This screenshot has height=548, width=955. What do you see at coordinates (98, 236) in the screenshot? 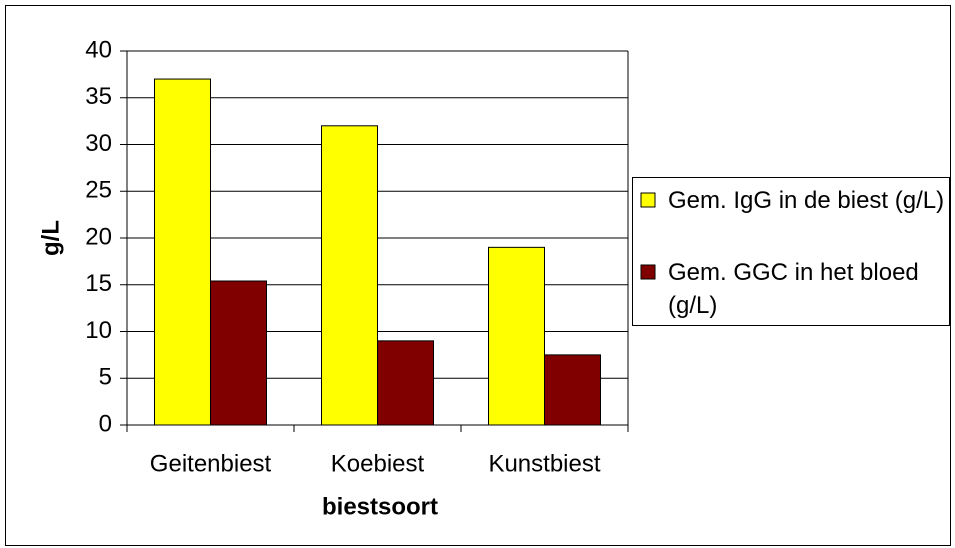
I see `y-tick-label: 20` at bounding box center [98, 236].